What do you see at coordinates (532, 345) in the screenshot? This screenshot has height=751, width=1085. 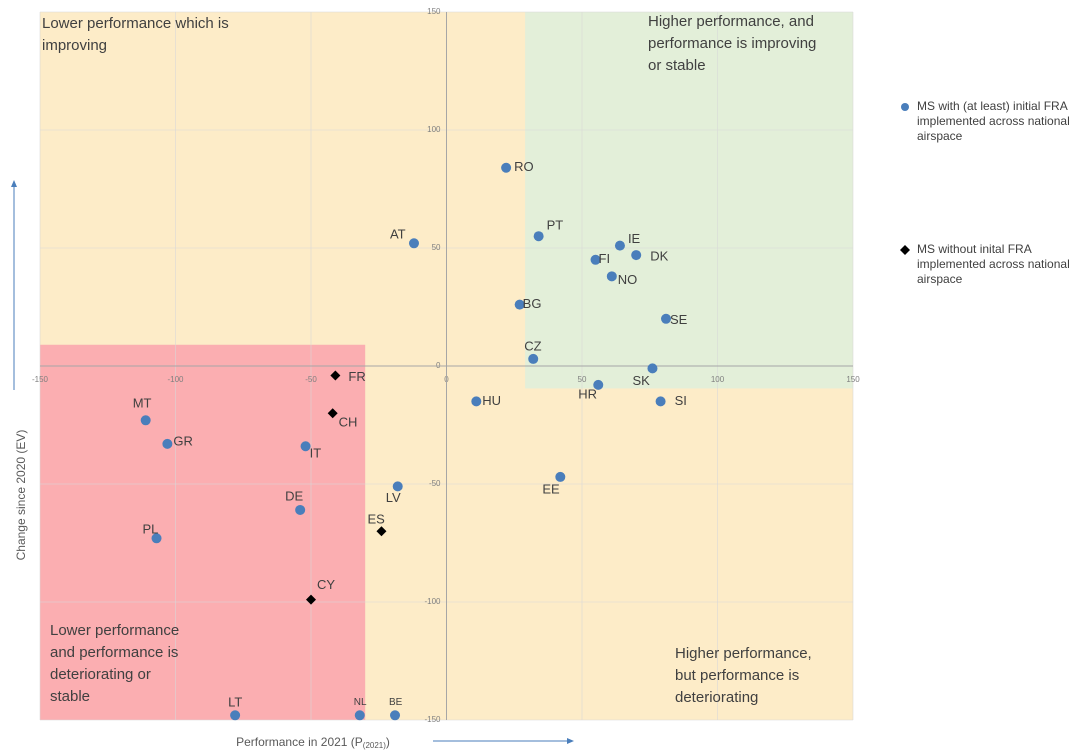 I see `point-label: CZ` at bounding box center [532, 345].